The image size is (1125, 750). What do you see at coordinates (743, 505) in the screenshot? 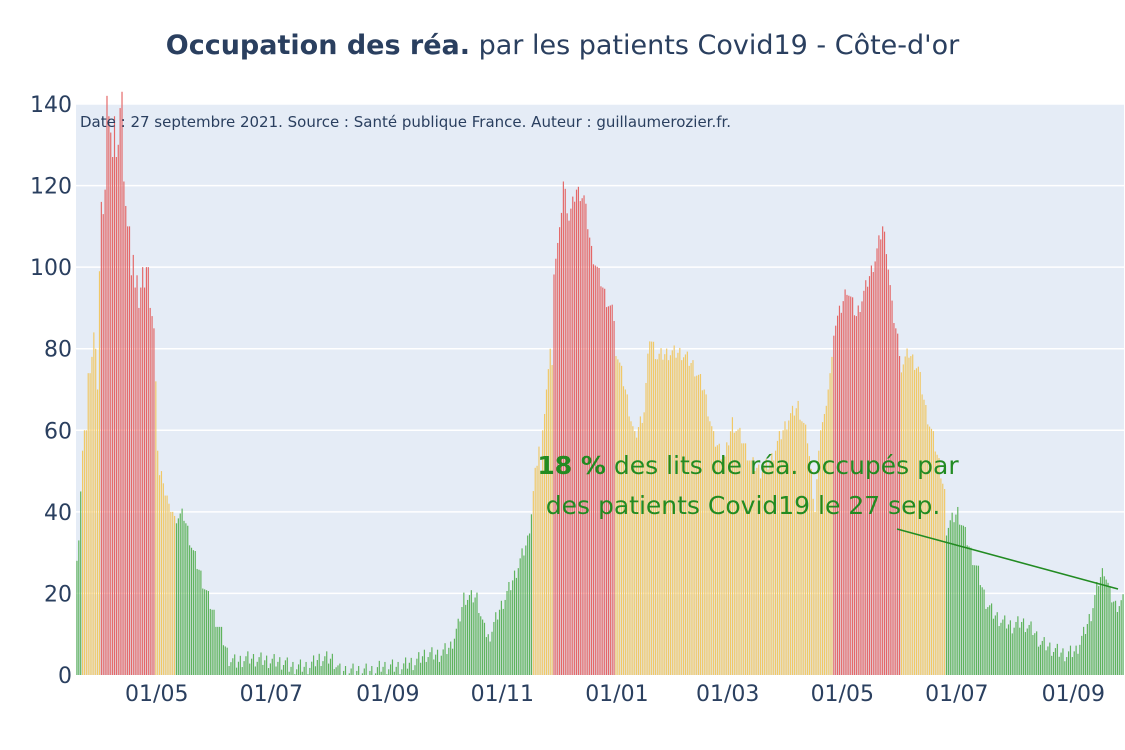
I see `annotation-line-2: des patients Covid19 le 27 sep.` at bounding box center [743, 505].